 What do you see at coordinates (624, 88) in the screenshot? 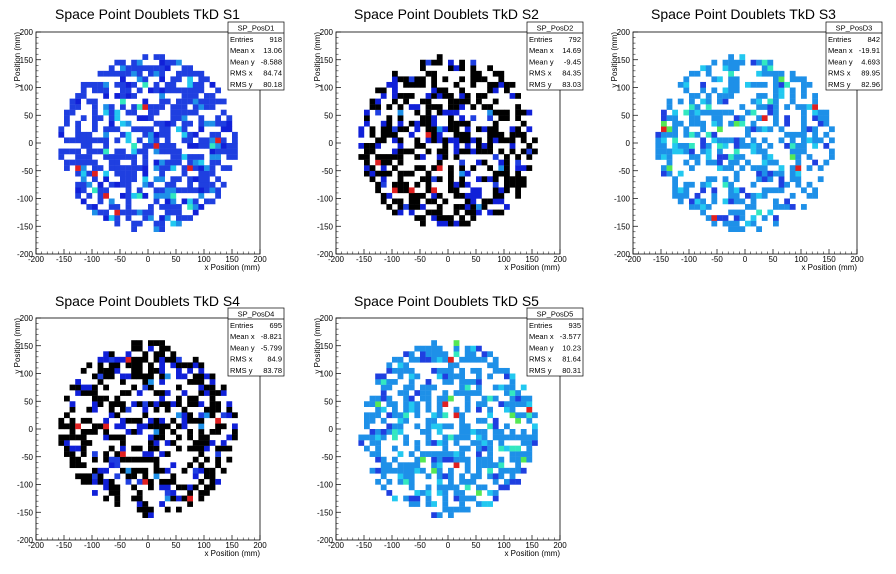
I see `y-tick-label: 100` at bounding box center [624, 88].